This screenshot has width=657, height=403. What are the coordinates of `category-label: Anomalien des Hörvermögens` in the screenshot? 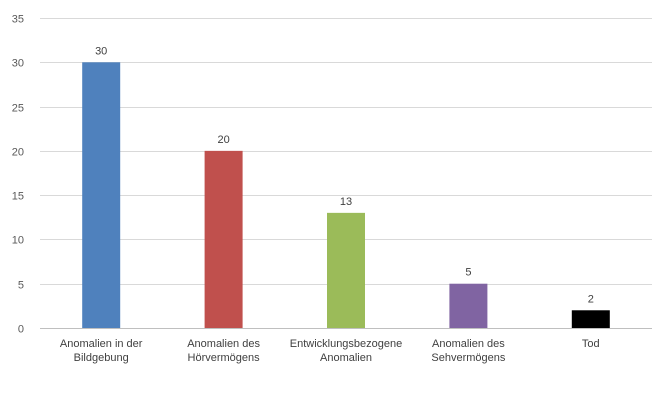 It's located at (223, 351).